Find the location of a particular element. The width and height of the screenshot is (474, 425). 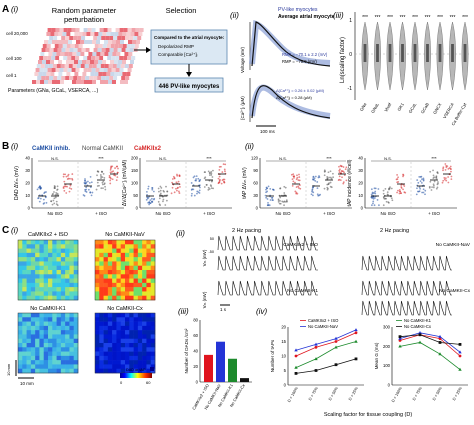

violin-stars-7: *** is located at coordinates (453, 18).